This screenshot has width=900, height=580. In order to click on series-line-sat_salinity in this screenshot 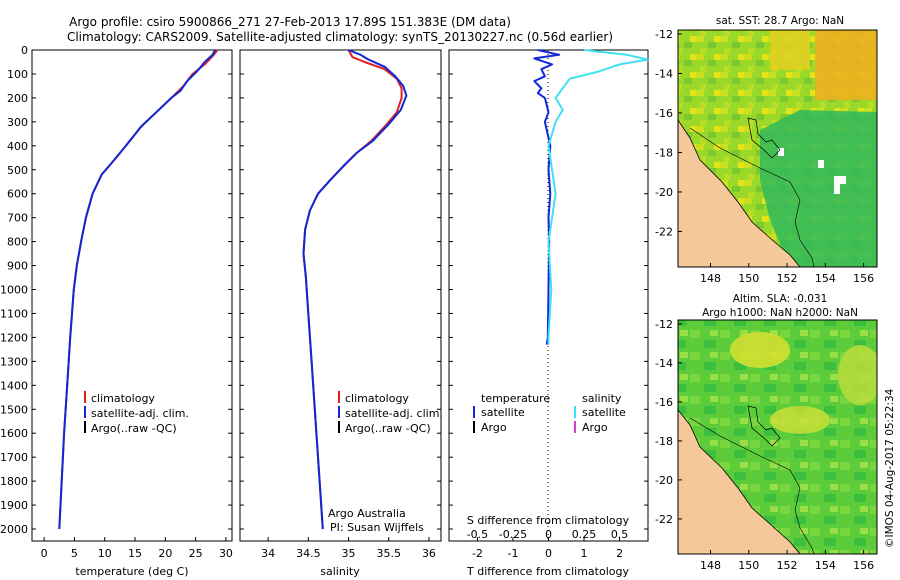, I will do `click(598, 197)`.